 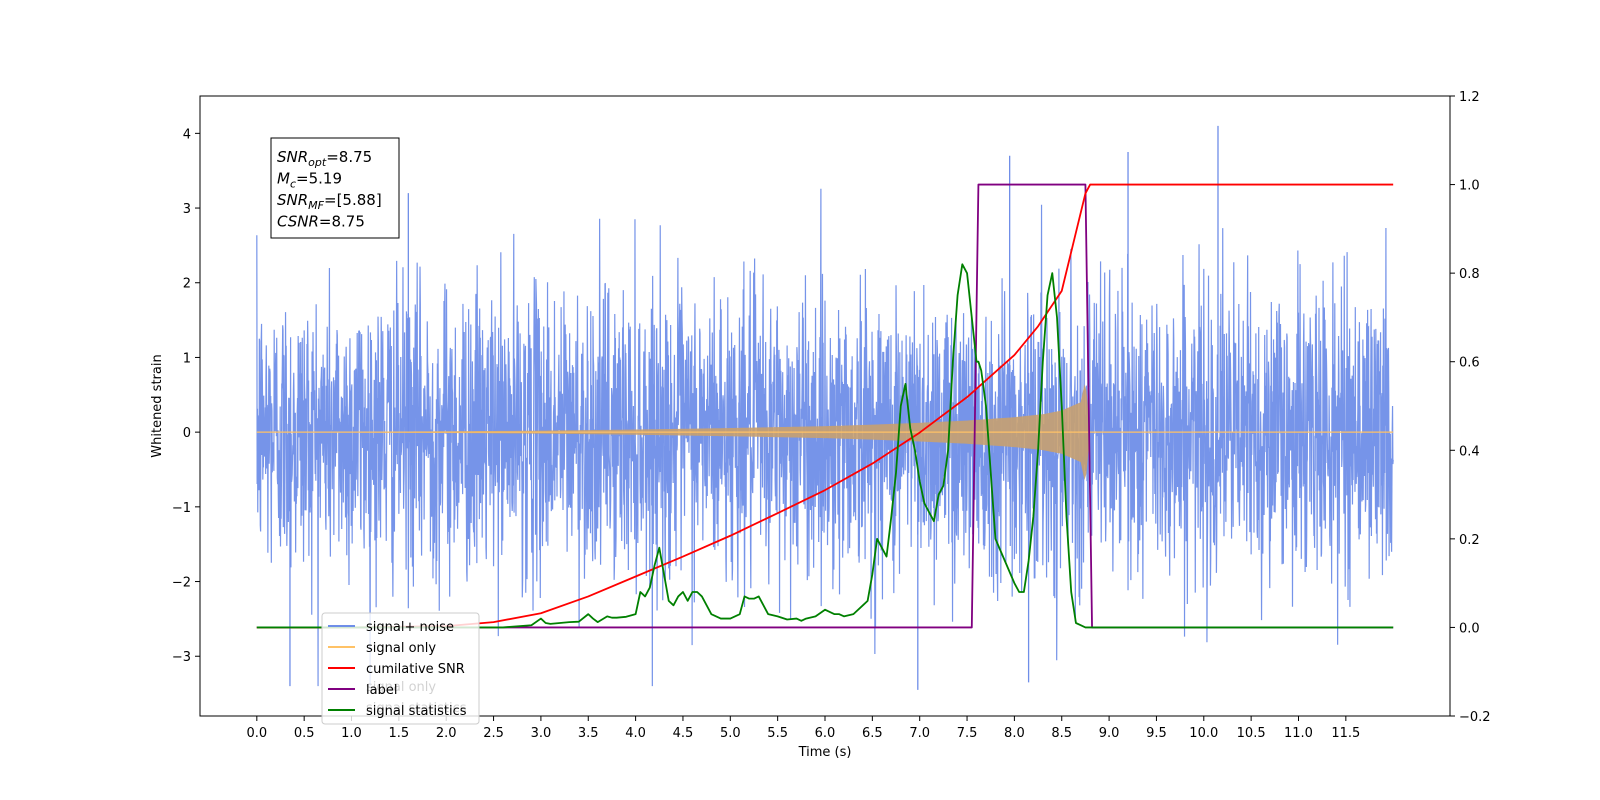 I want to click on y2-tick-label: 0.8, so click(x=1469, y=274).